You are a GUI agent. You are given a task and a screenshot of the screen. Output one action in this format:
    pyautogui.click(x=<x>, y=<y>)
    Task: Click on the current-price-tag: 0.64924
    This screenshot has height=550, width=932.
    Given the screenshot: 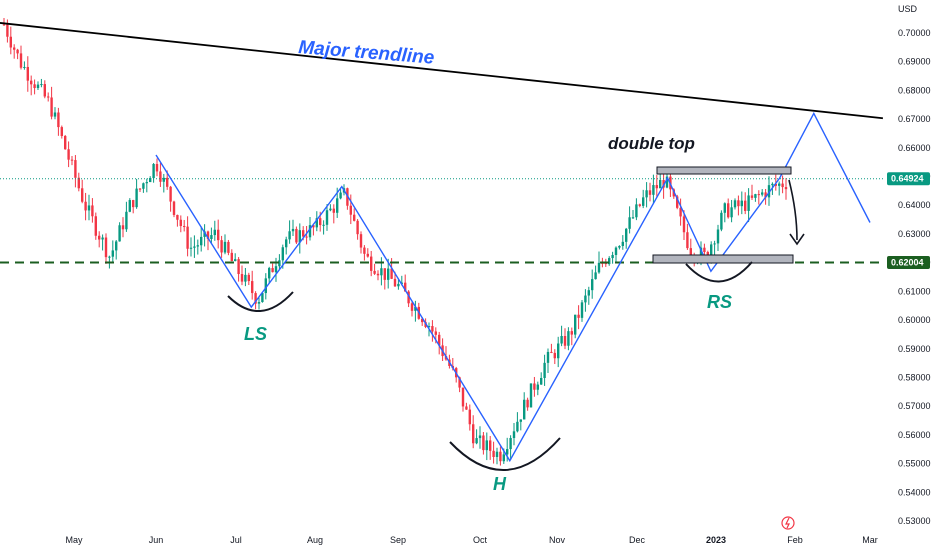 What is the action you would take?
    pyautogui.click(x=908, y=179)
    